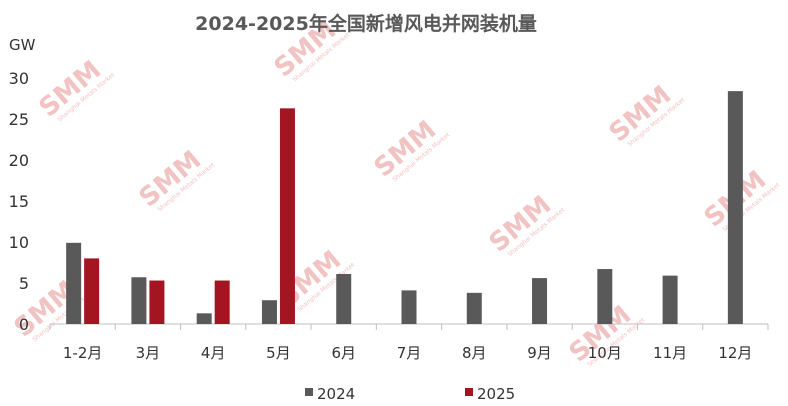 This screenshot has width=788, height=406. Describe the element at coordinates (309, 392) in the screenshot. I see `legend-swatch-2024` at that location.